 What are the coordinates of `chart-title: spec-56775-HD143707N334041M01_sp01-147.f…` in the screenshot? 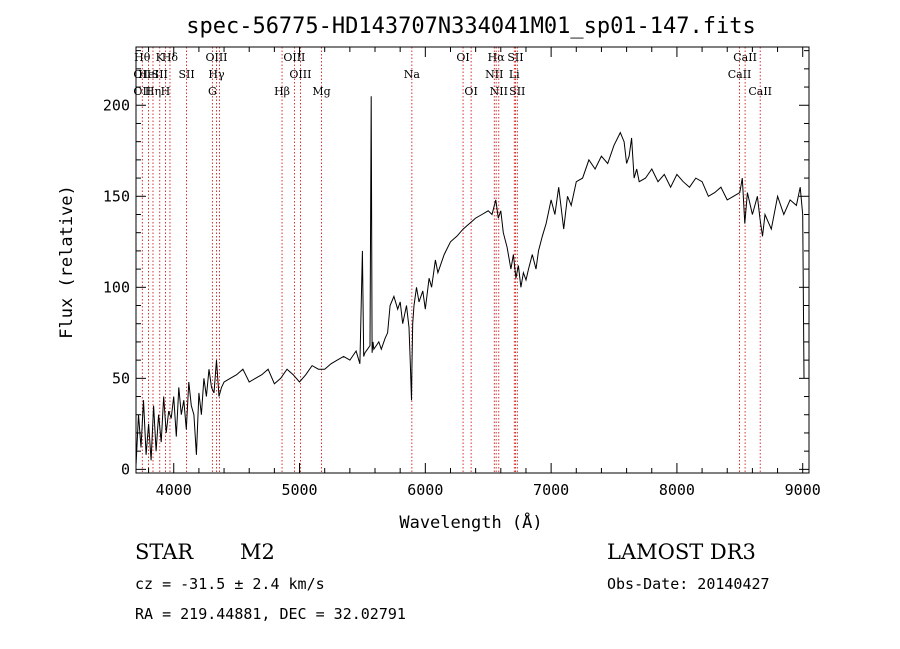 It's located at (471, 26).